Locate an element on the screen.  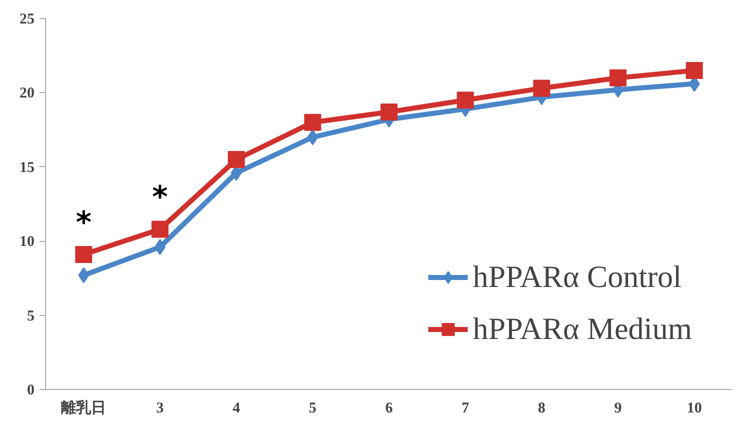
legend-label: hPPARα Medium is located at coordinates (582, 329).